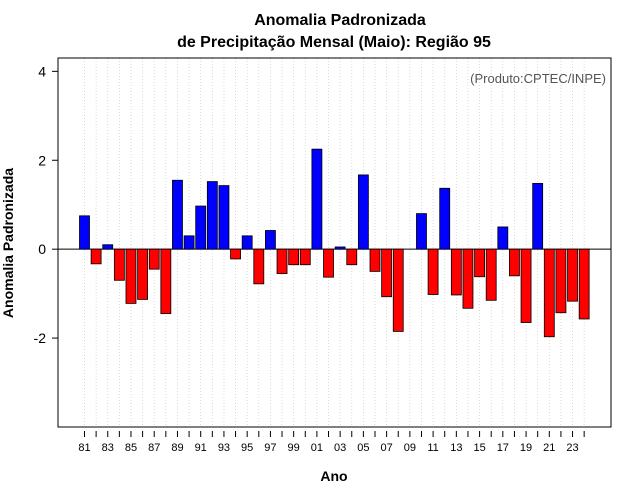  What do you see at coordinates (340, 20) in the screenshot?
I see `chart-title-line1: Anomalia Padronizada` at bounding box center [340, 20].